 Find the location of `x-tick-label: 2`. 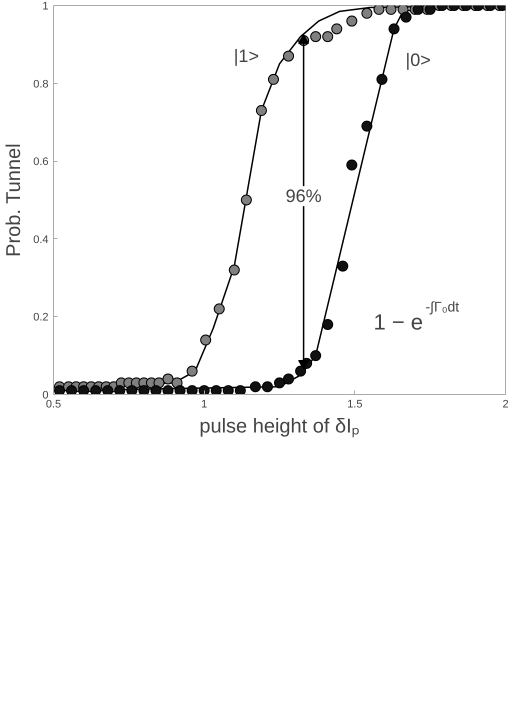

x-tick-label: 2 is located at coordinates (505, 404).